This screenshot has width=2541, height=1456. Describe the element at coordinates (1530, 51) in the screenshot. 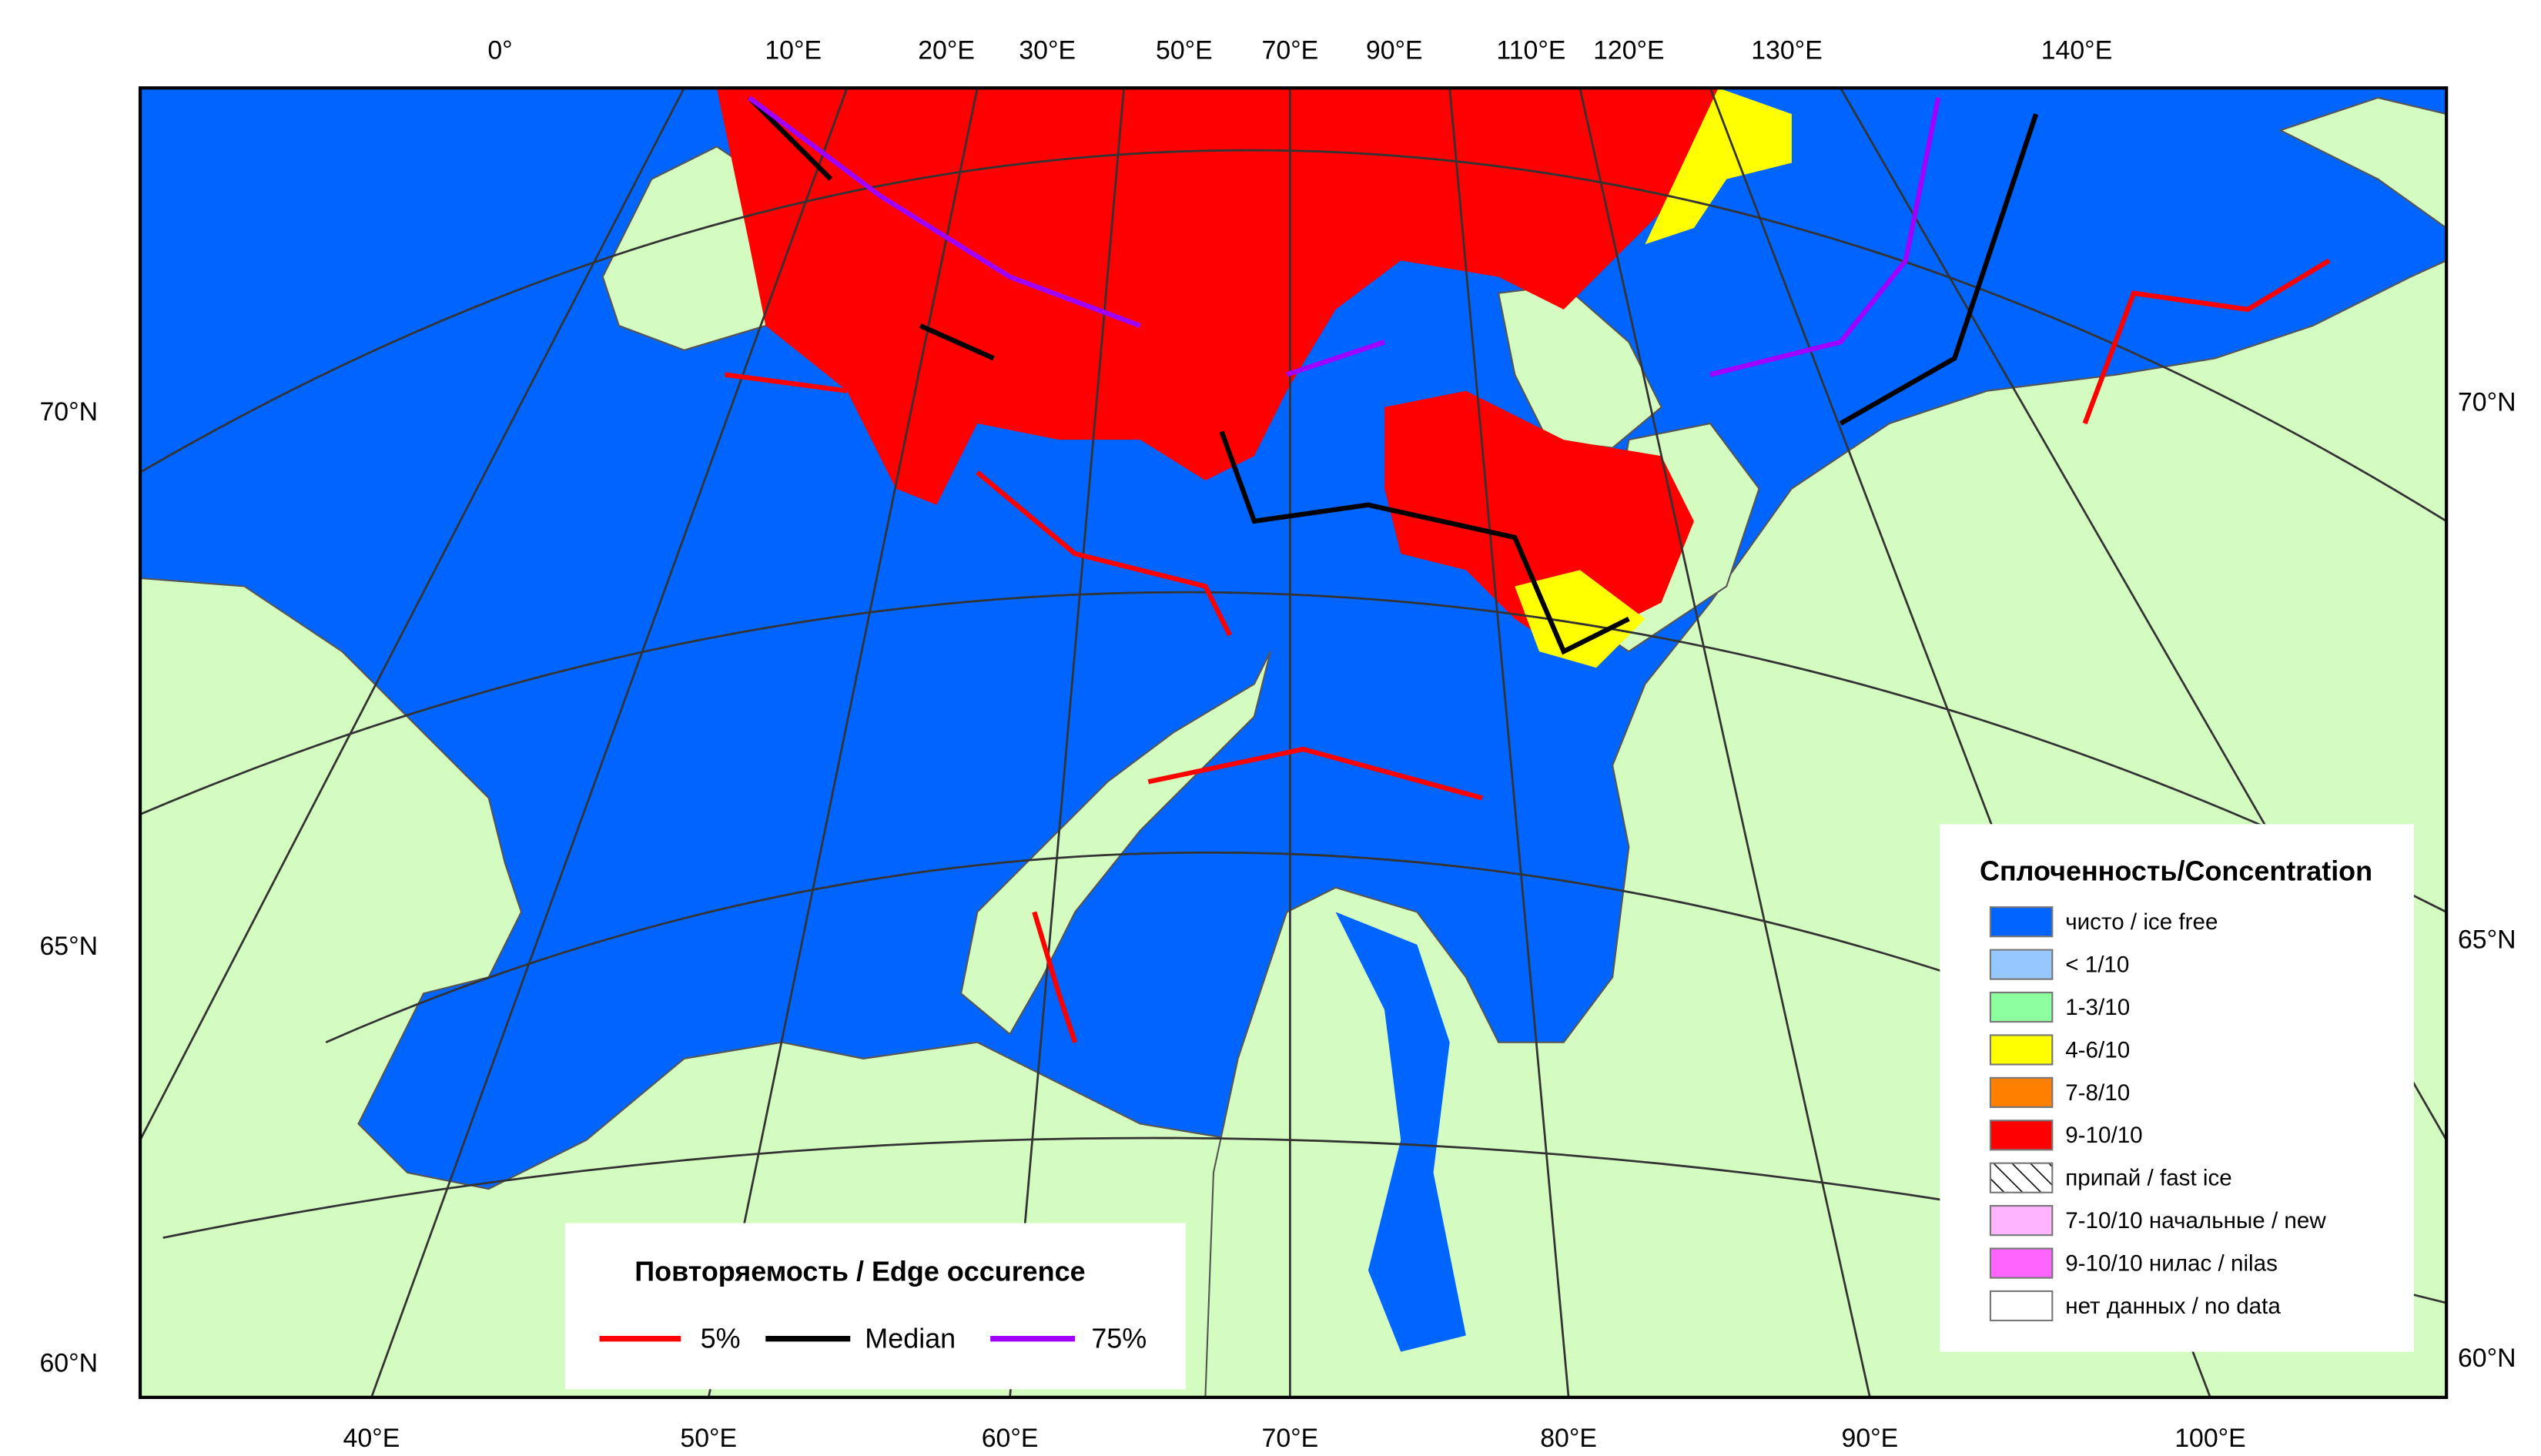

I see `longitude-label: 110°E` at that location.